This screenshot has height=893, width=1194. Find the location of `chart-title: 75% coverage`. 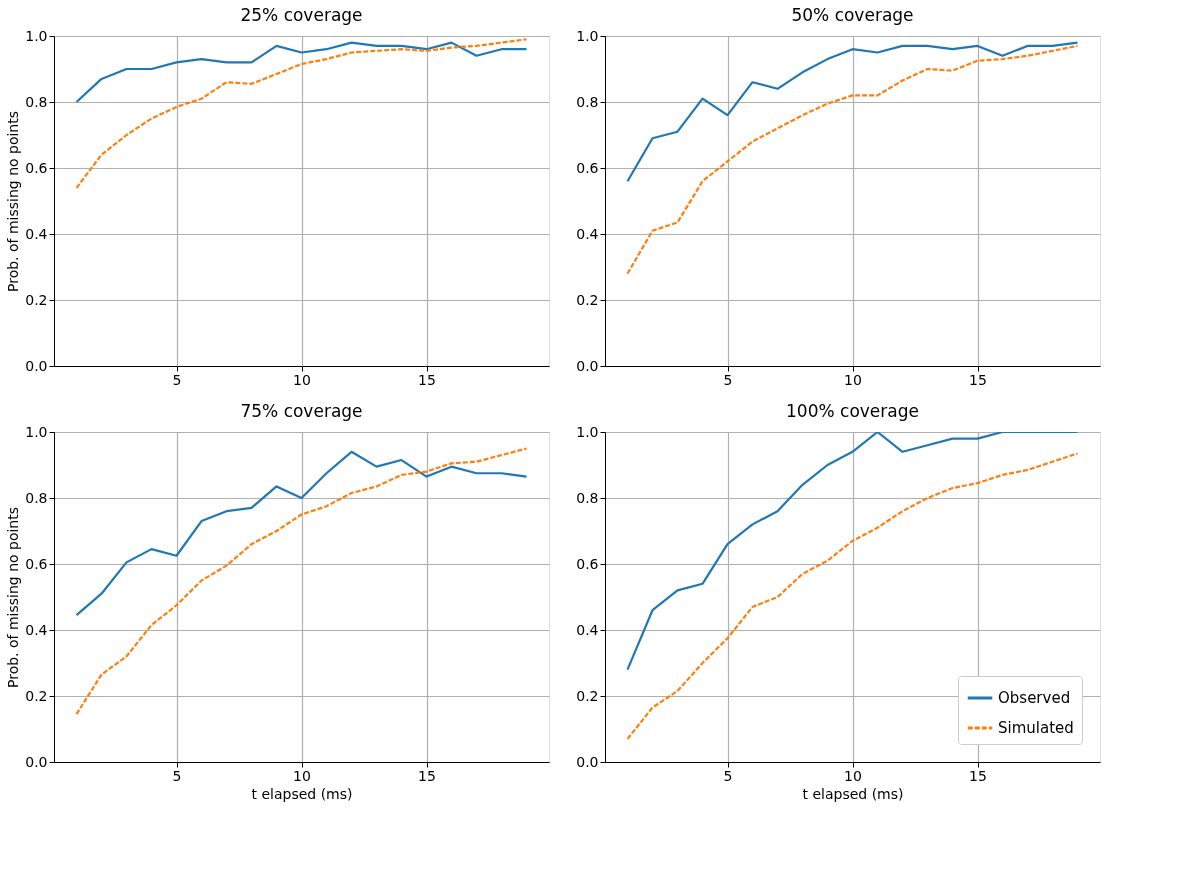

chart-title: 75% coverage is located at coordinates (301, 411).